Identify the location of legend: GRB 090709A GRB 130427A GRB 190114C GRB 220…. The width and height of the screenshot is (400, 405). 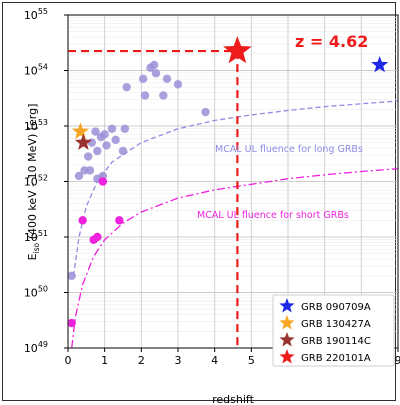
(333, 330).